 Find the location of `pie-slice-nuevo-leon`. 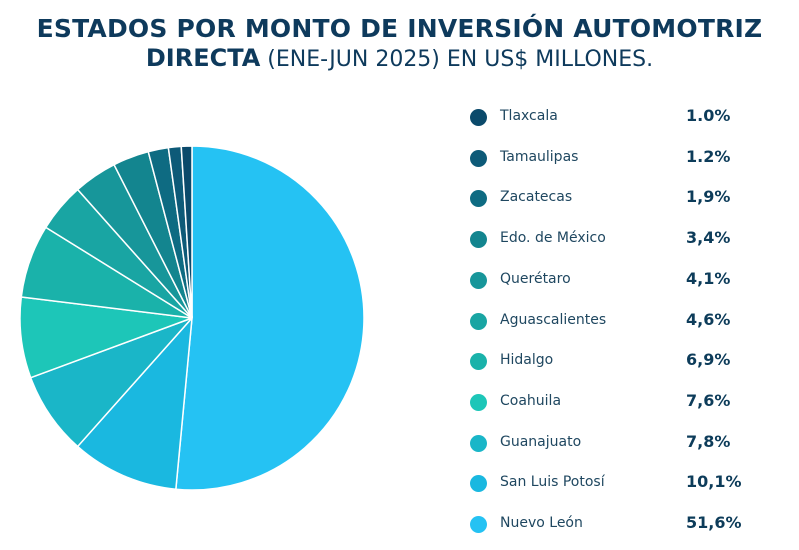

pie-slice-nuevo-leon is located at coordinates (270, 318).